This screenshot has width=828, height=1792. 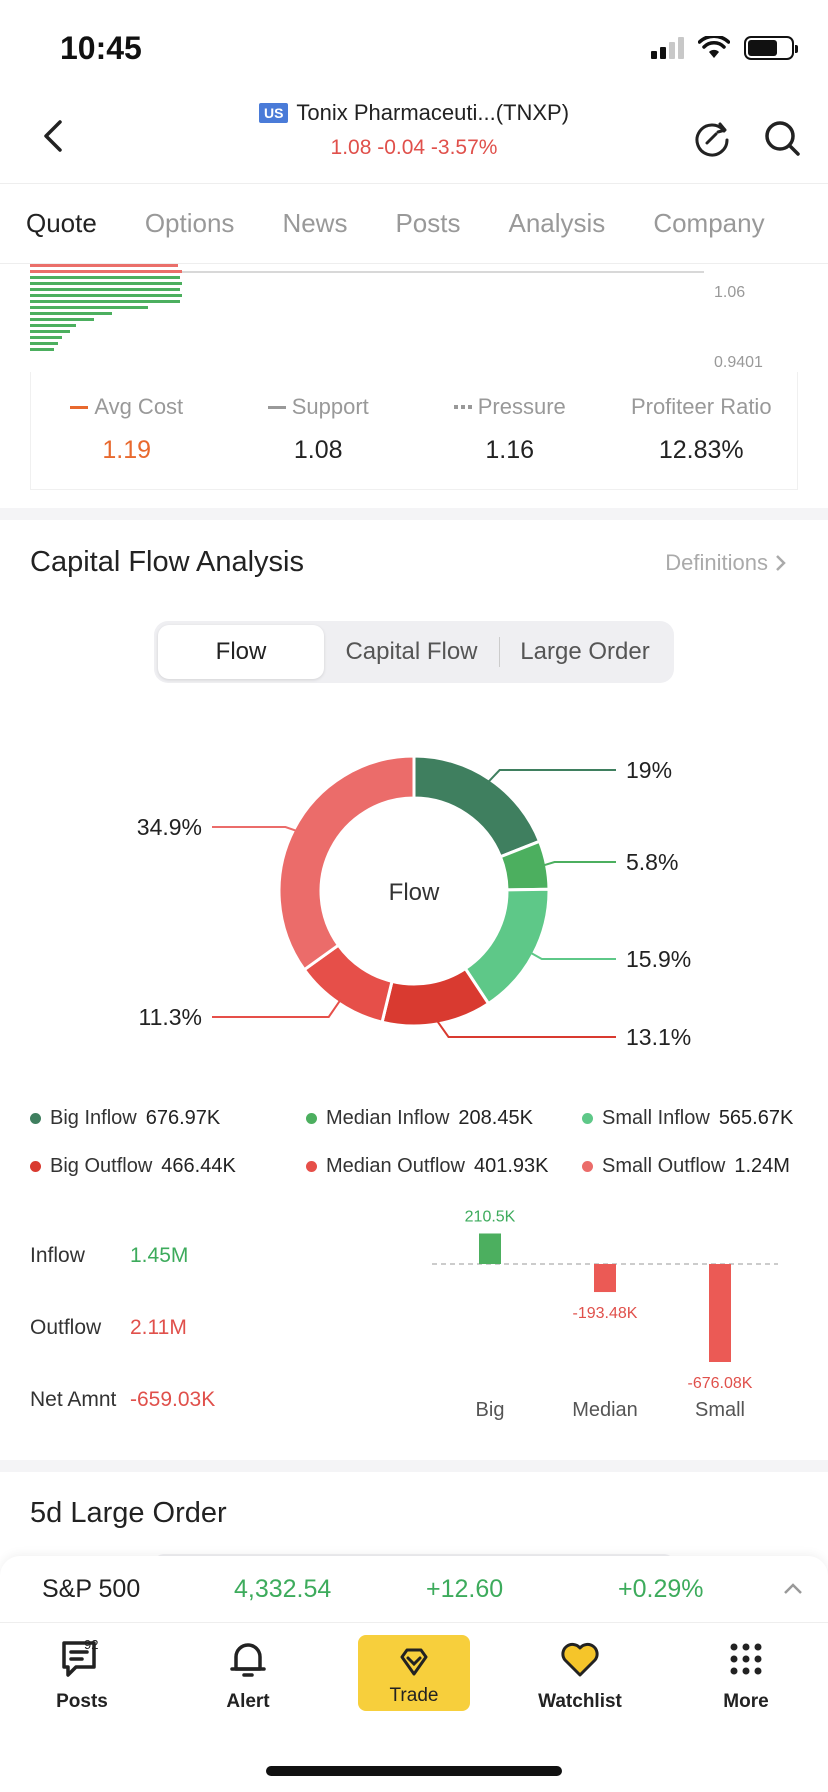 What do you see at coordinates (793, 1589) in the screenshot?
I see `chevron-up-icon` at bounding box center [793, 1589].